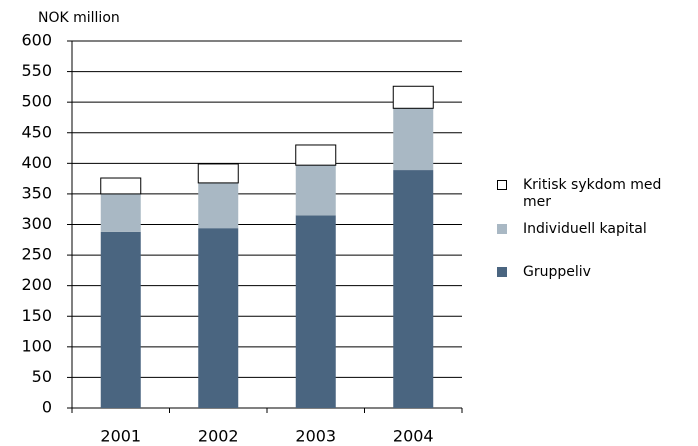 The height and width of the screenshot is (446, 698). Describe the element at coordinates (36, 131) in the screenshot. I see `y-tick-label: 450` at that location.